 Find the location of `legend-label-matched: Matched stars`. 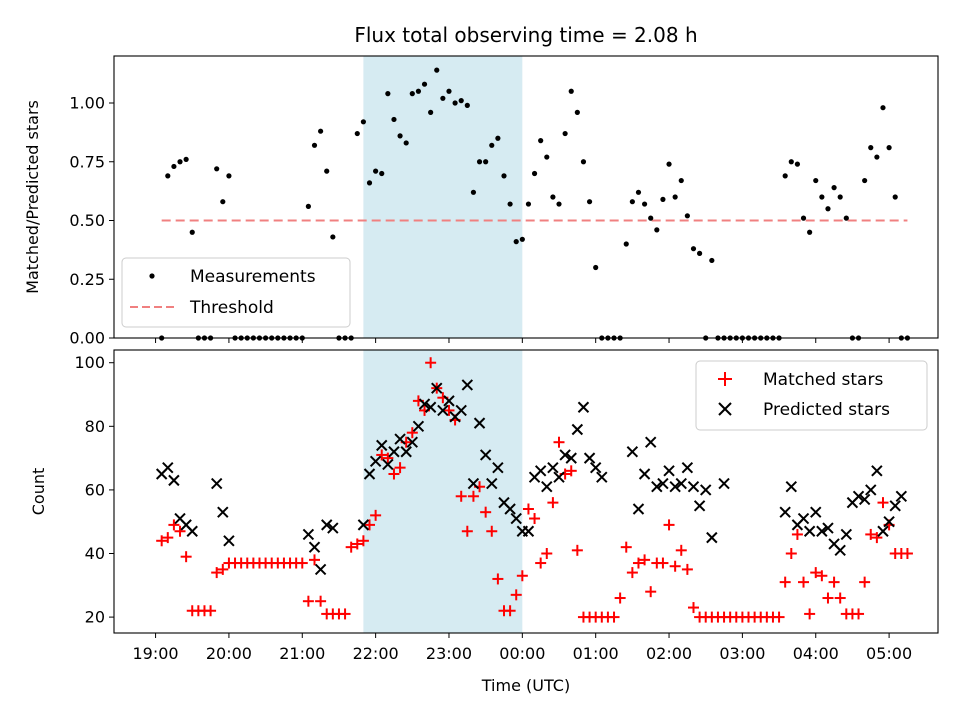

legend-label-matched: Matched stars is located at coordinates (823, 380).